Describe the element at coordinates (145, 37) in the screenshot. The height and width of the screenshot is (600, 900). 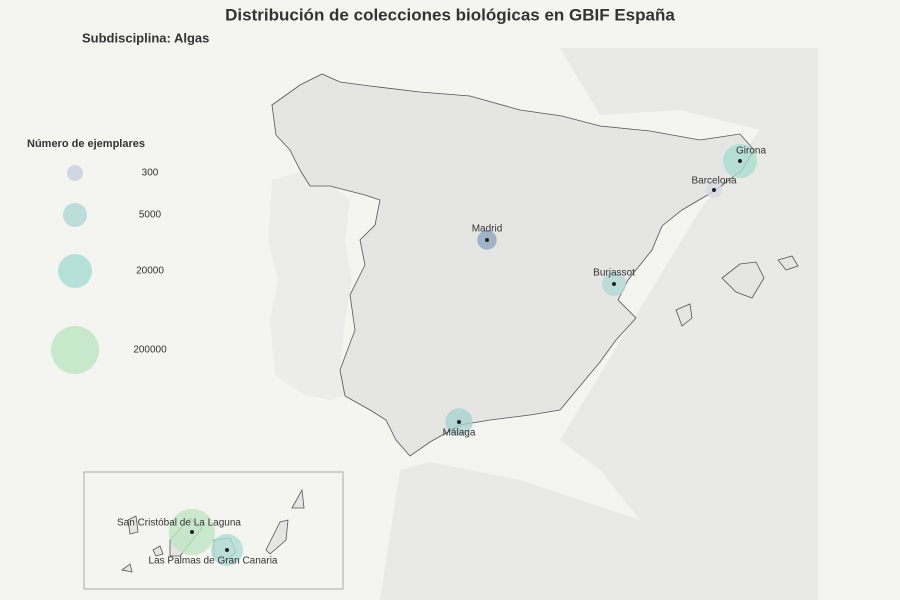
I see `subtitle: Subdisciplina: Algas` at that location.